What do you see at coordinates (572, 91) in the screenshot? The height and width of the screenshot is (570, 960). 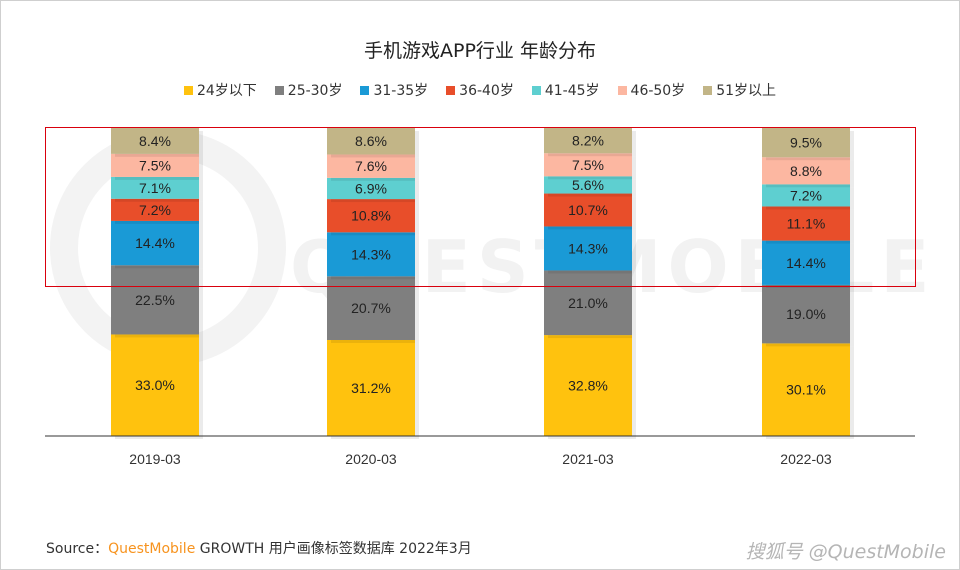 I see `legend-label: 41-45岁` at bounding box center [572, 91].